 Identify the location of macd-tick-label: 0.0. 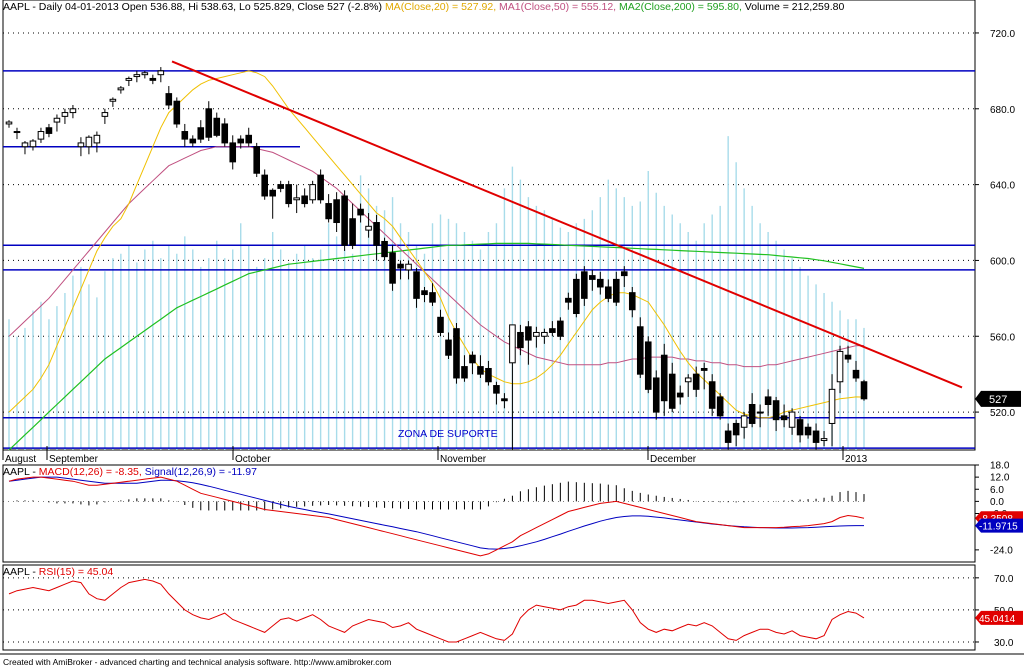
(997, 502).